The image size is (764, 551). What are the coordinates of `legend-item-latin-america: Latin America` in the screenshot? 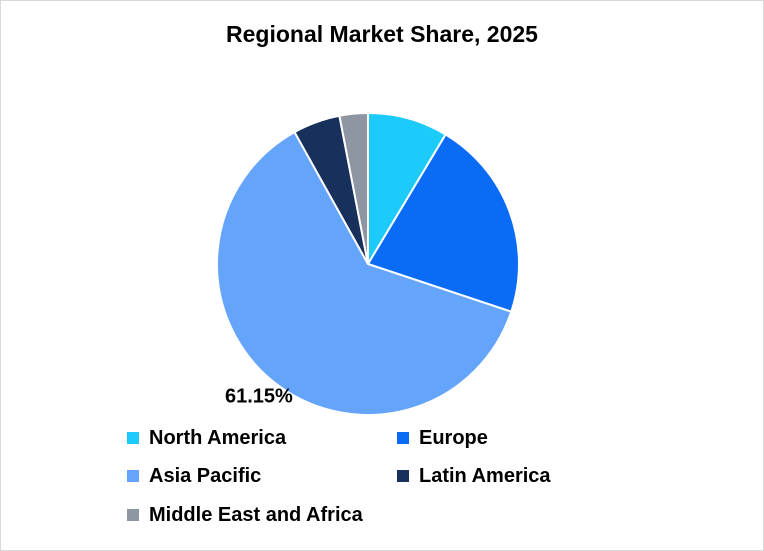 It's located at (474, 476).